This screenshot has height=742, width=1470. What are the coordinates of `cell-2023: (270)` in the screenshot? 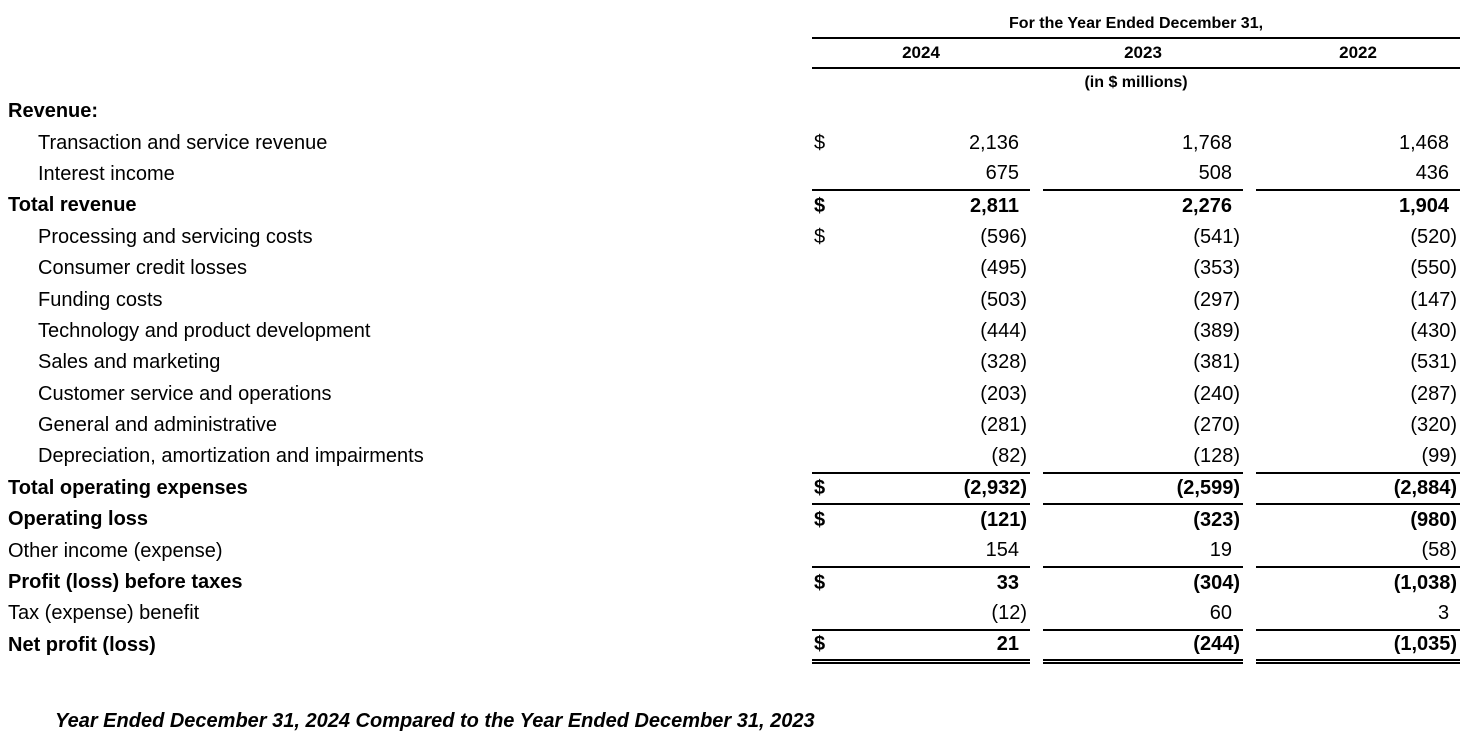 It's located at (1216, 425).